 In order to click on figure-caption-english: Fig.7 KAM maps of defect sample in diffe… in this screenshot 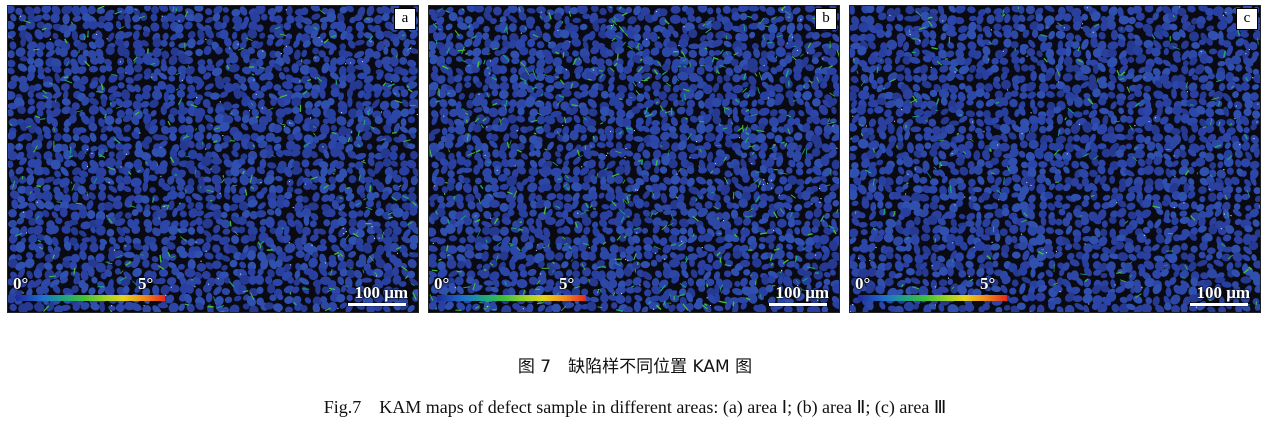, I will do `click(635, 407)`.